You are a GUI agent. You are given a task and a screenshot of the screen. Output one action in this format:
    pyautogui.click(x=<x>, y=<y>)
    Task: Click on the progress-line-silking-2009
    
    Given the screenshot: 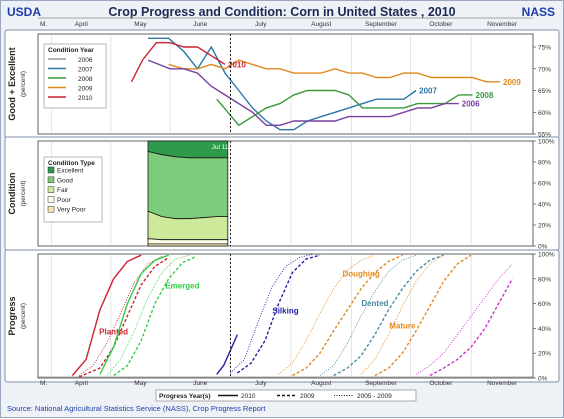 What is the action you would take?
    pyautogui.click(x=278, y=314)
    